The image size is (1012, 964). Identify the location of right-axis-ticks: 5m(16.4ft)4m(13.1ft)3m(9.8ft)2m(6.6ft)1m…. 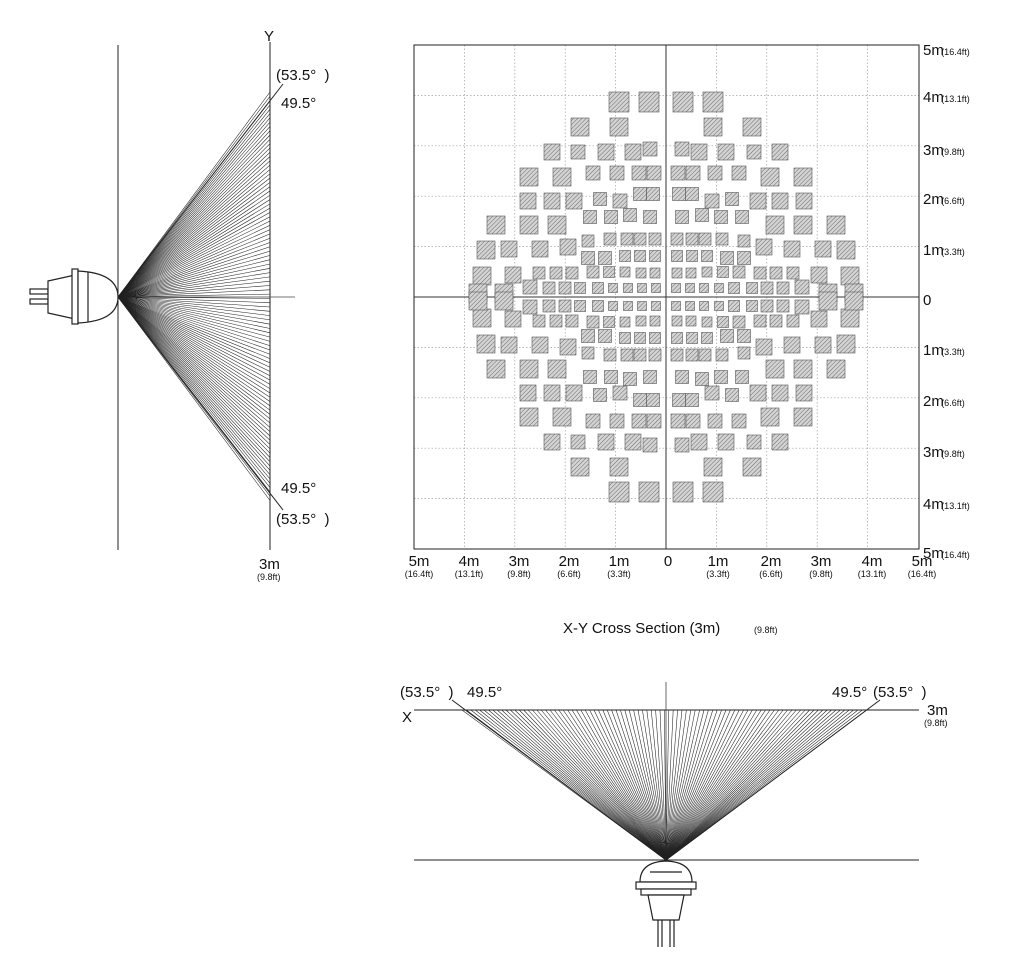
(946, 302).